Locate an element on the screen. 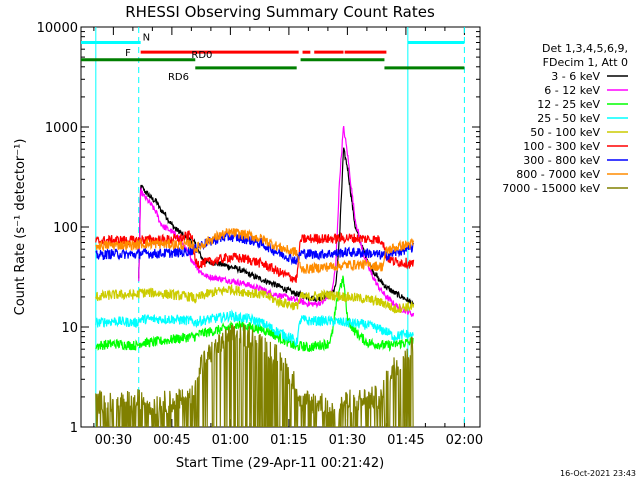 Image resolution: width=640 pixels, height=480 pixels. x-tick-label: 01:00 is located at coordinates (230, 440).